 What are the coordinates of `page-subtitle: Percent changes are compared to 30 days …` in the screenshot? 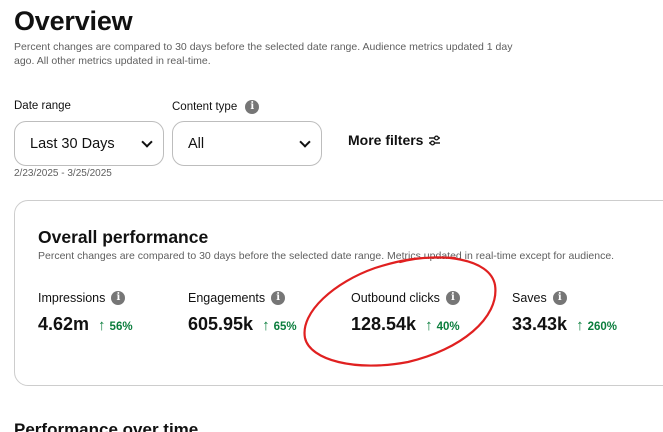 It's located at (263, 54).